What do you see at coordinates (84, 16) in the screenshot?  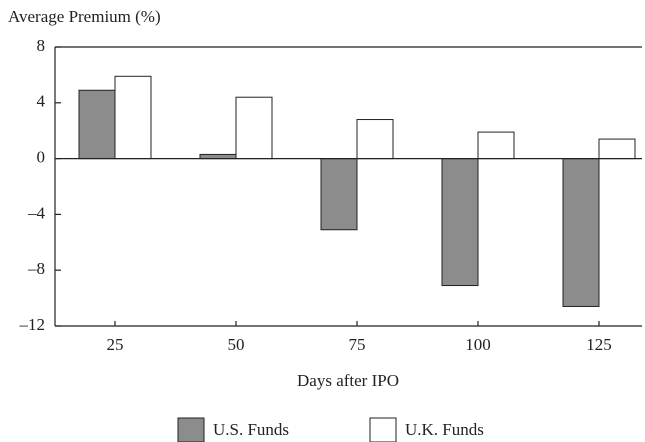 I see `y-axis-label: Average Premium (%)` at bounding box center [84, 16].